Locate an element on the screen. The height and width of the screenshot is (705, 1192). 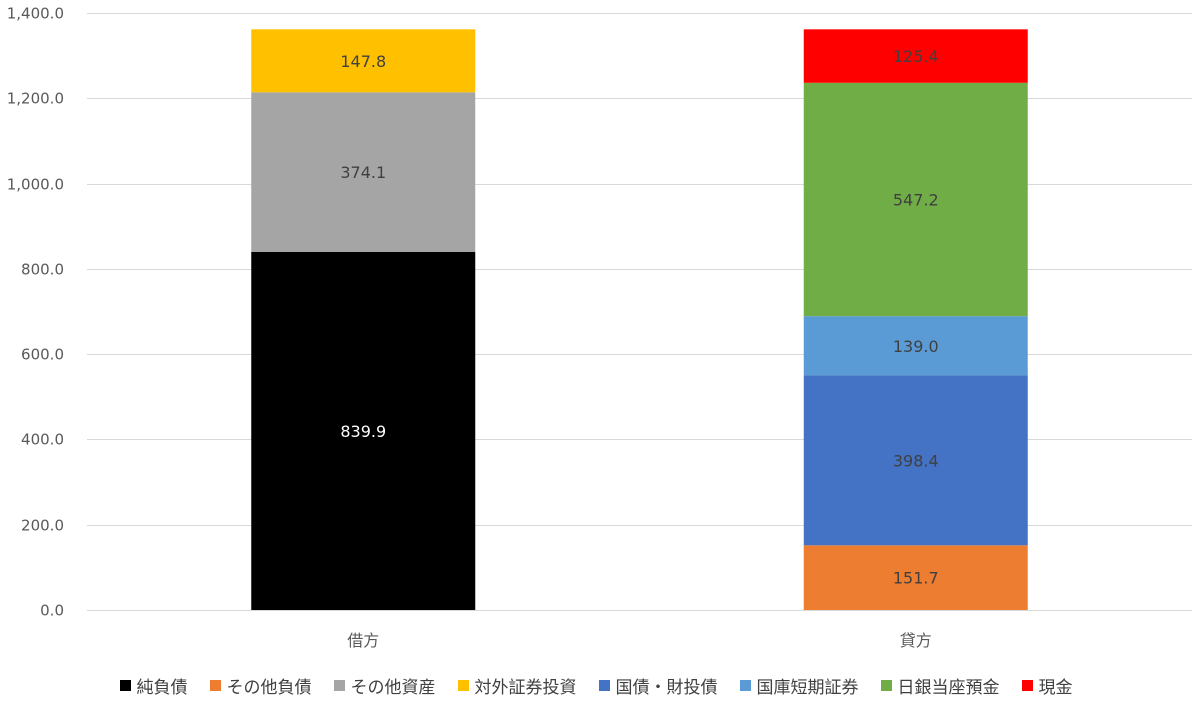
legend-item: 現金 is located at coordinates (1047, 685).